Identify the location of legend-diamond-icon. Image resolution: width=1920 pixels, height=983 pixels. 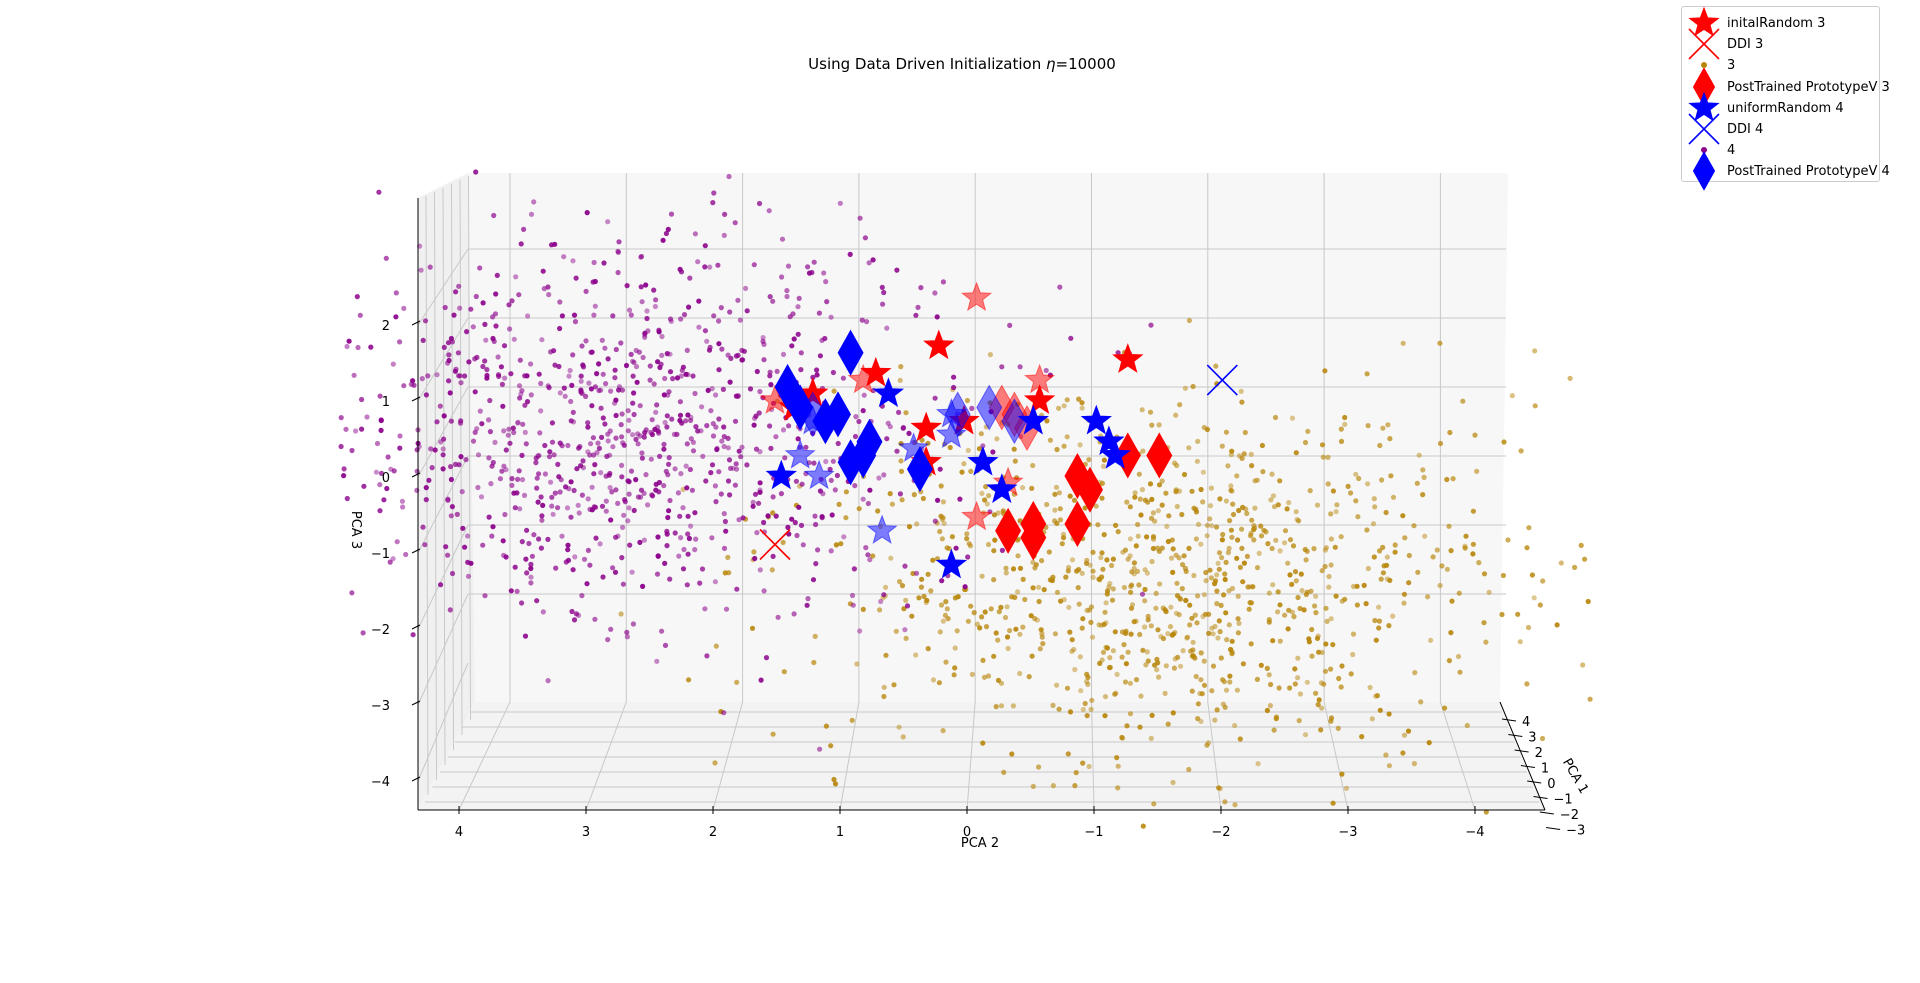
(1704, 171).